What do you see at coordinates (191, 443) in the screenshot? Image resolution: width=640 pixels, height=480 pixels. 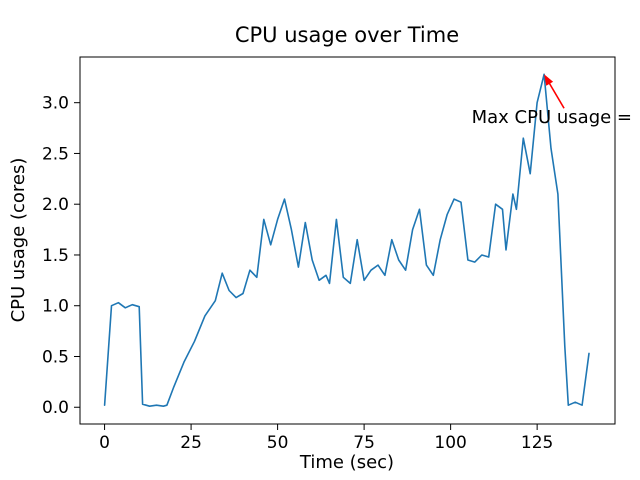 I see `x-tick-label: 25` at bounding box center [191, 443].